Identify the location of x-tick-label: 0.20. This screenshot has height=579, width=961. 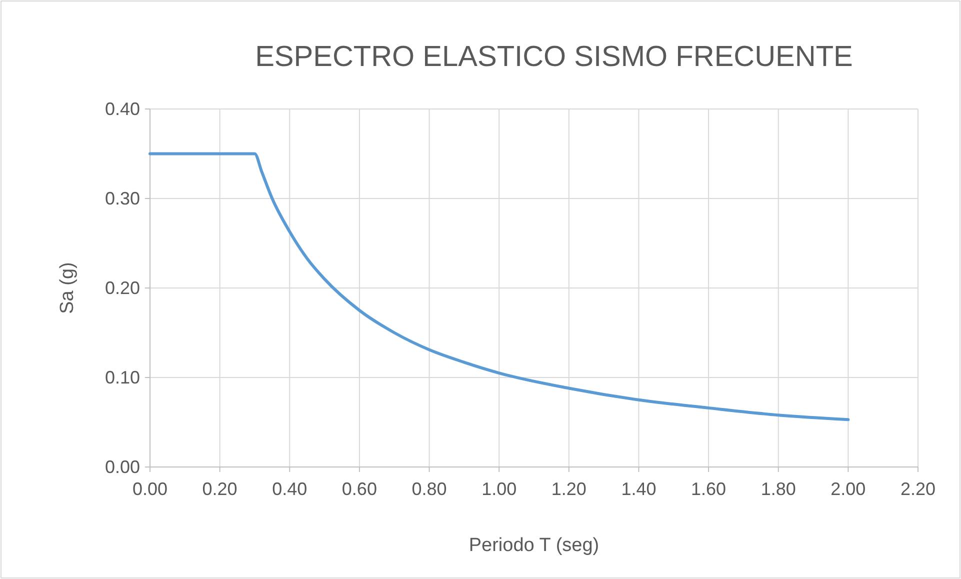
(220, 489).